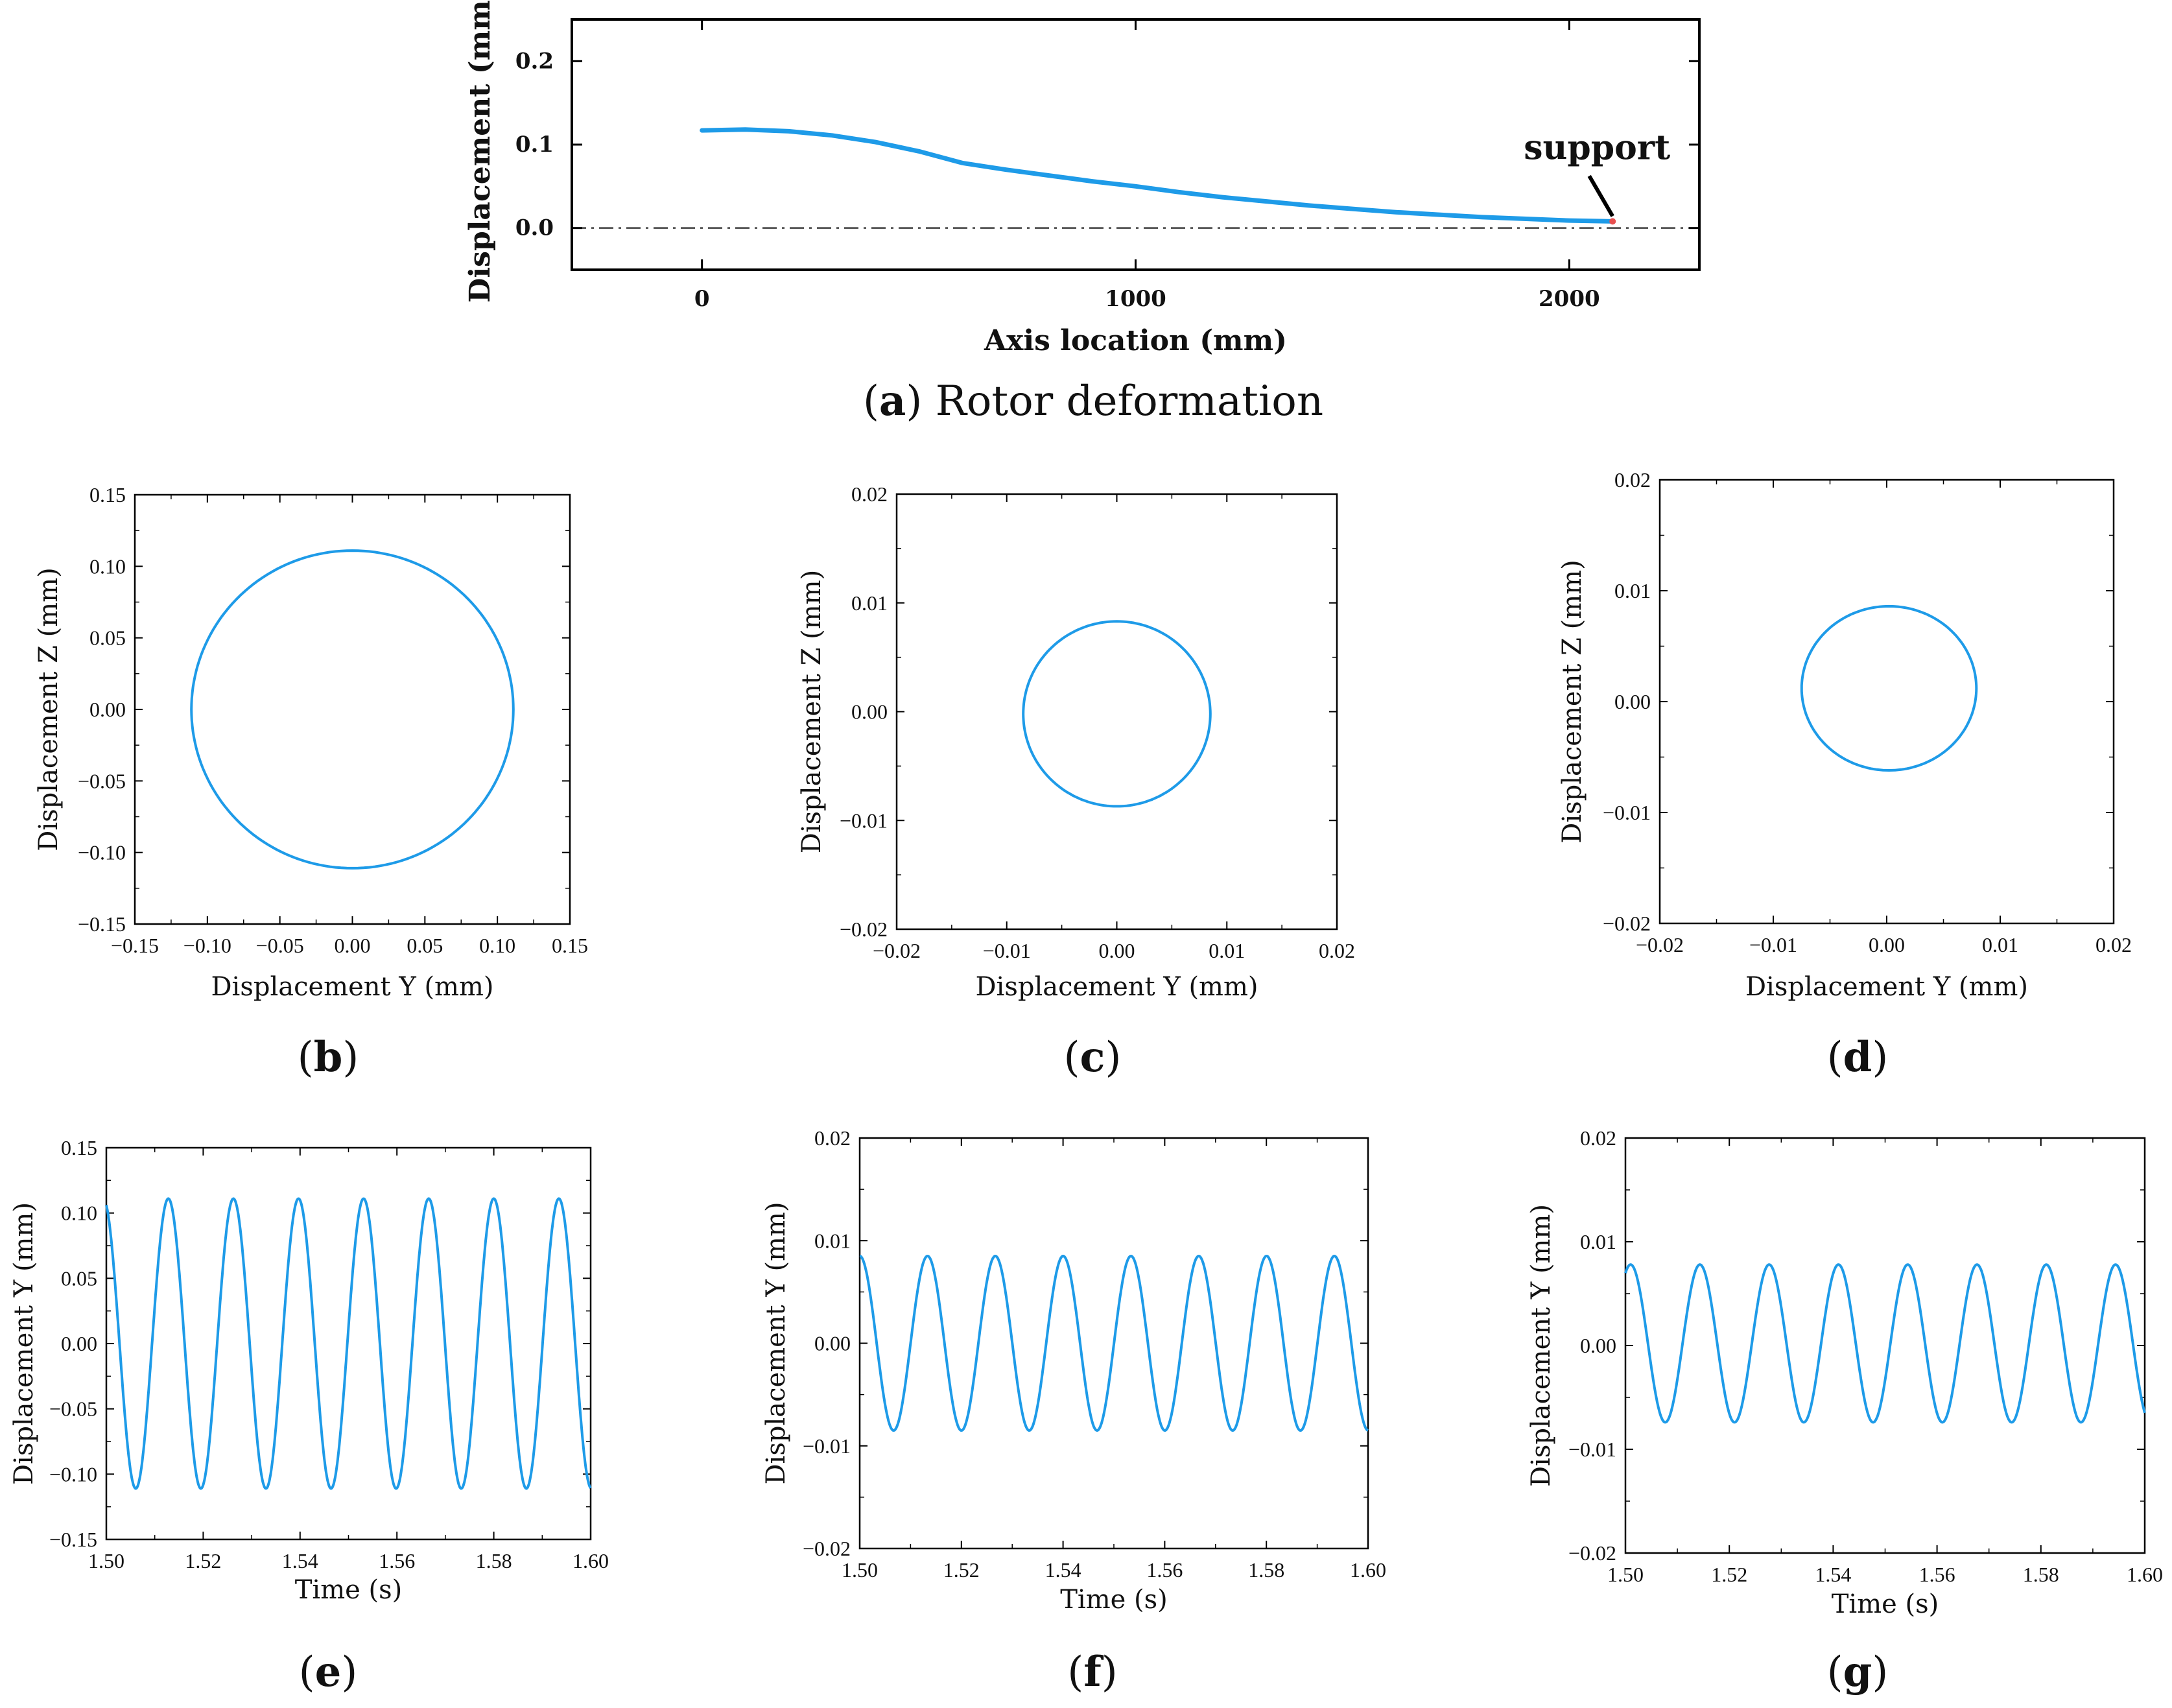 Image resolution: width=2172 pixels, height=1708 pixels. I want to click on y-tick-label: 0.2, so click(534, 61).